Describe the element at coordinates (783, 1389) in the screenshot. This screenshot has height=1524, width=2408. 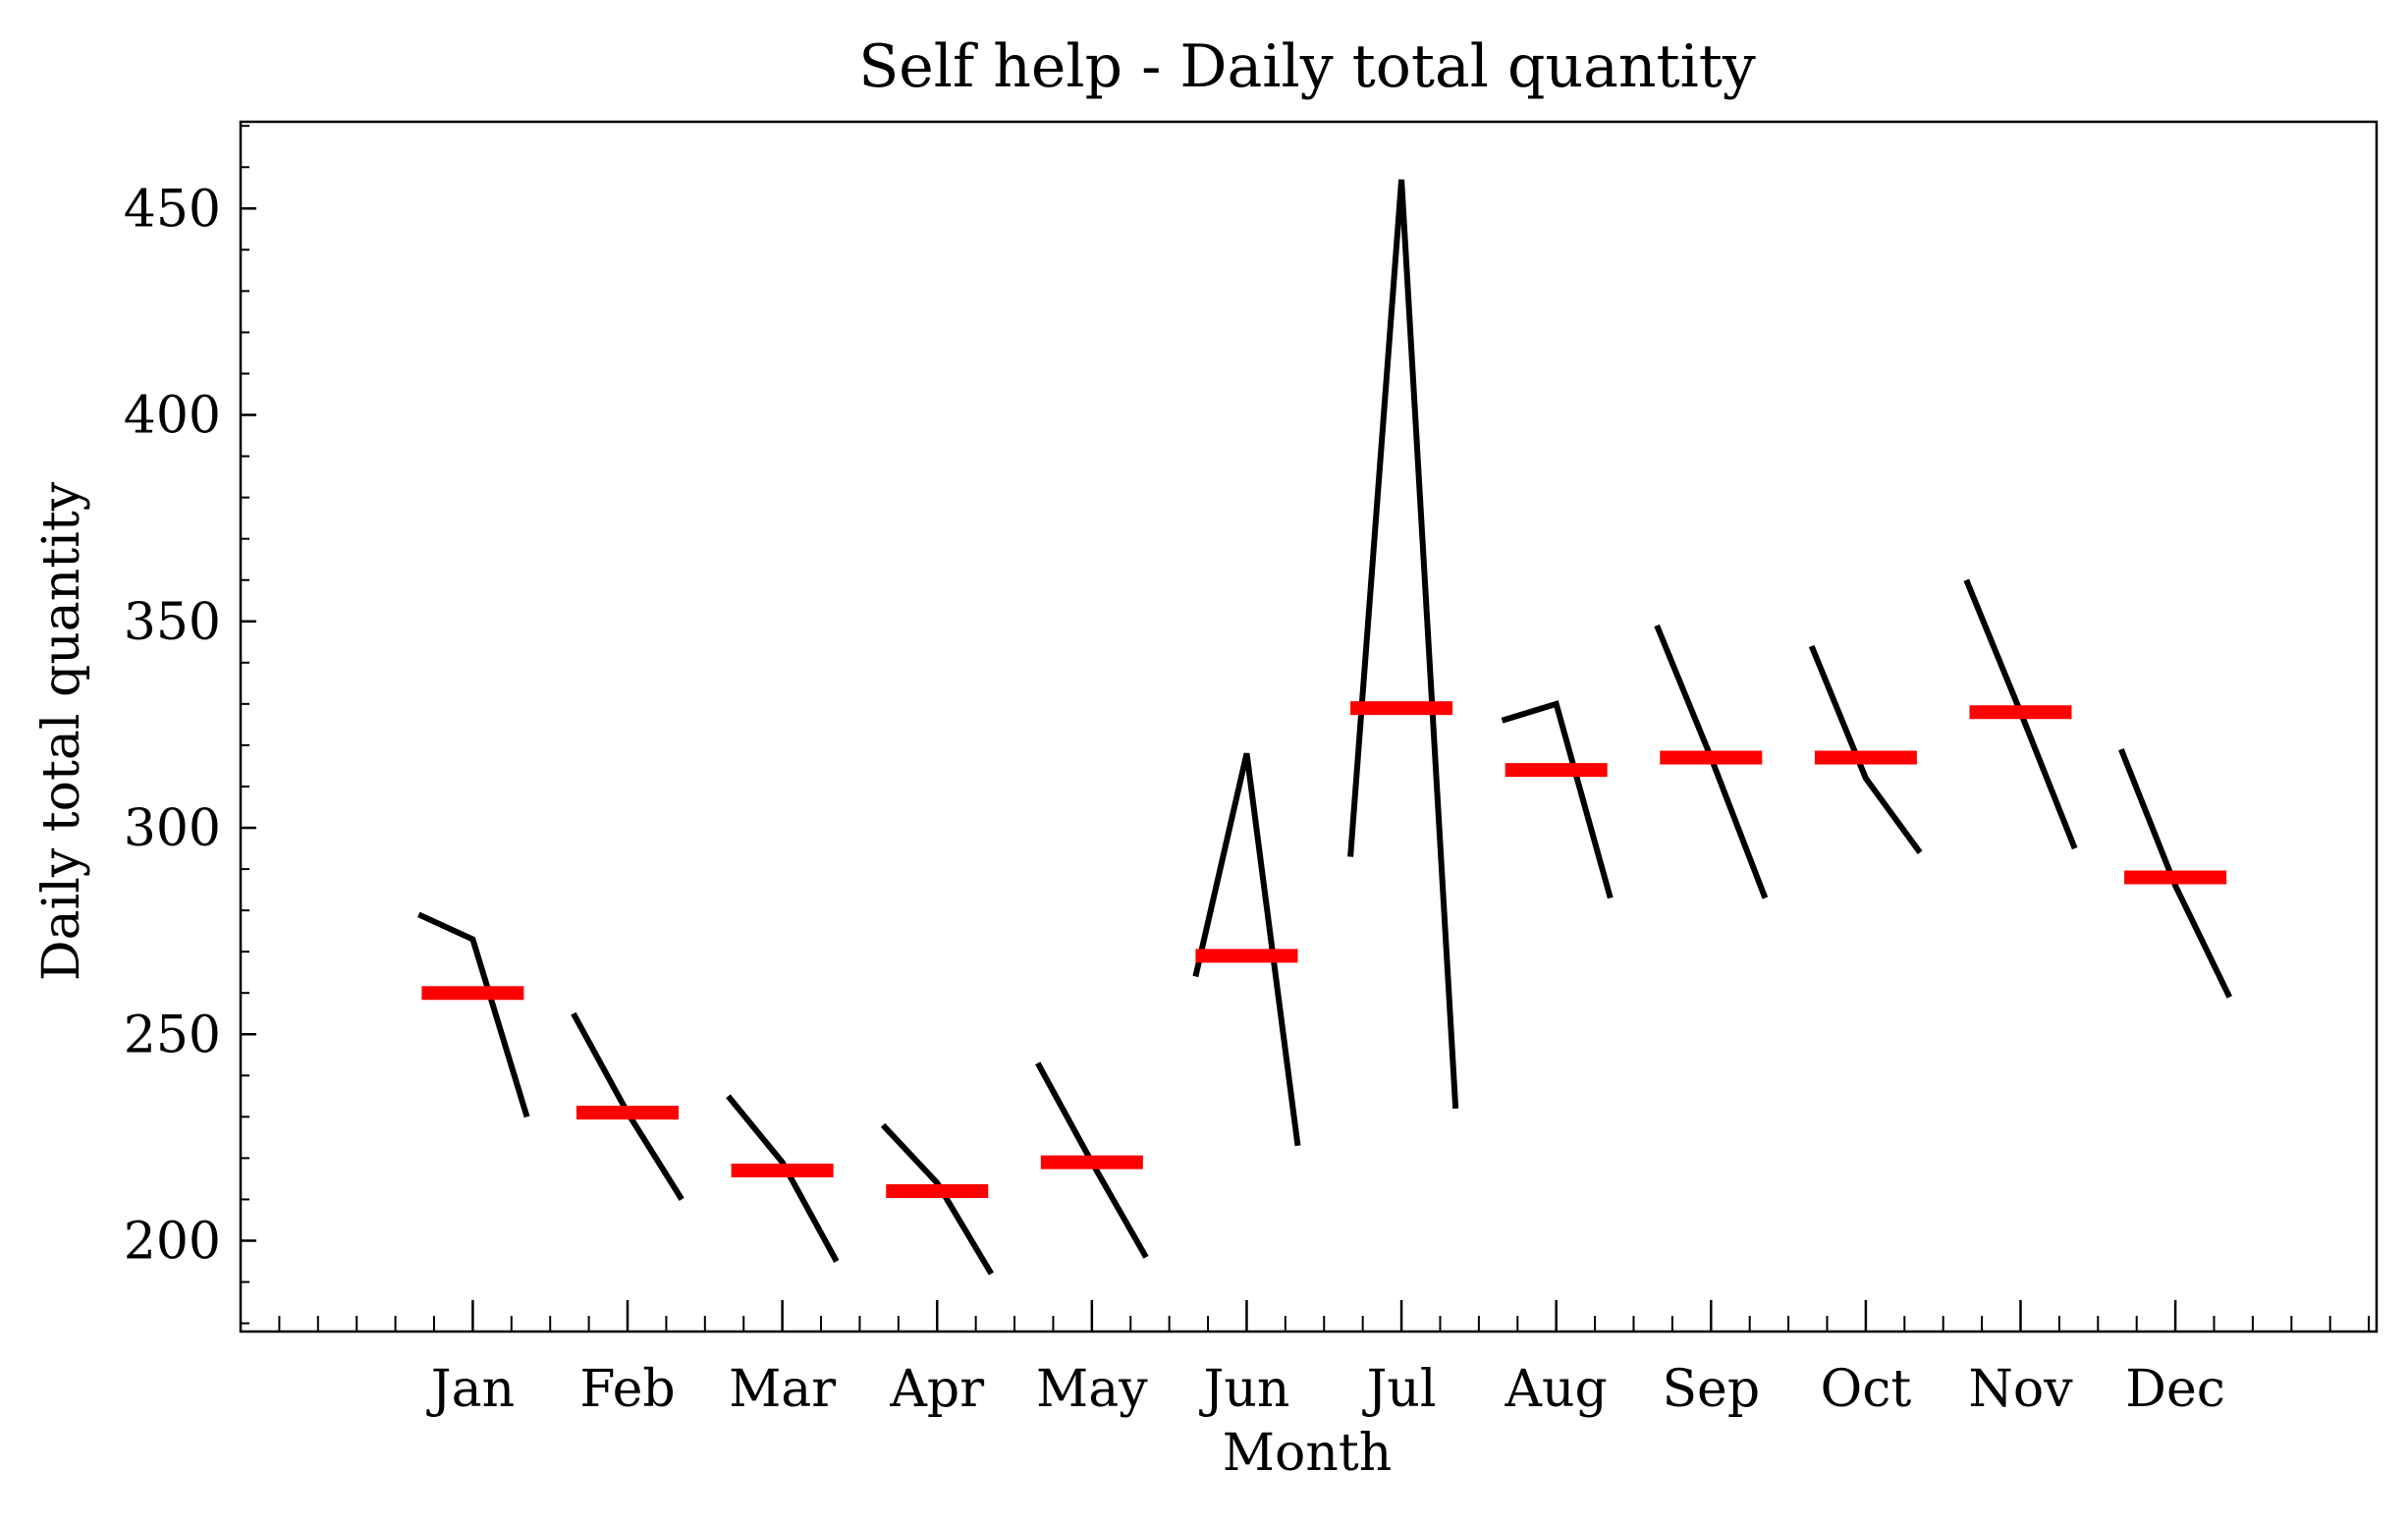
I see `x-tick-label-mar: Mar` at that location.